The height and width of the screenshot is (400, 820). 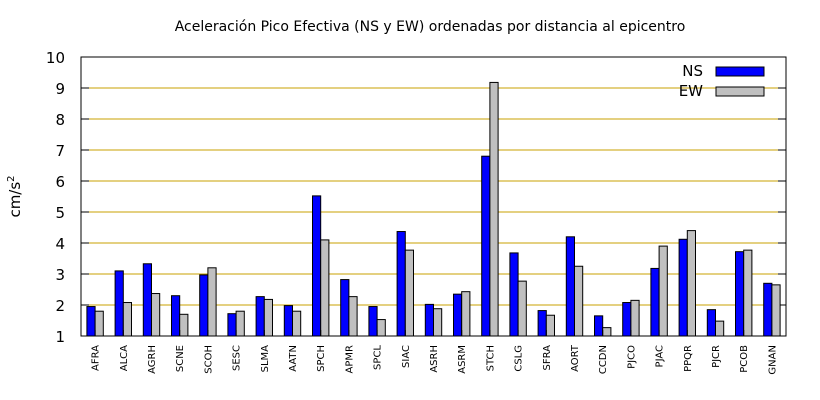 I want to click on bar-ew-asrm, so click(x=466, y=314).